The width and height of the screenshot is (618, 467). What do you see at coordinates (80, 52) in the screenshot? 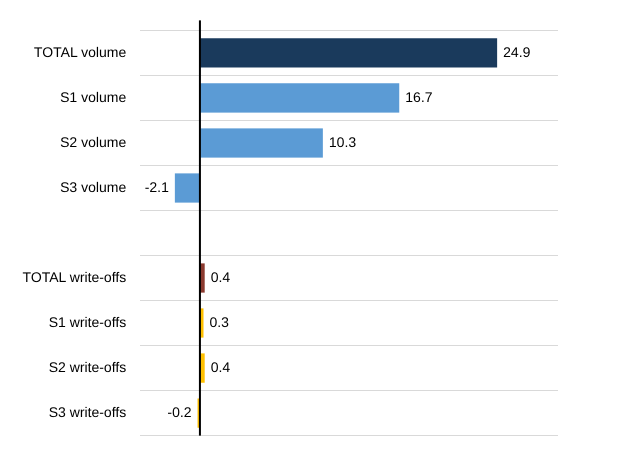
I see `y-tick-label: TOTAL volume` at bounding box center [80, 52].